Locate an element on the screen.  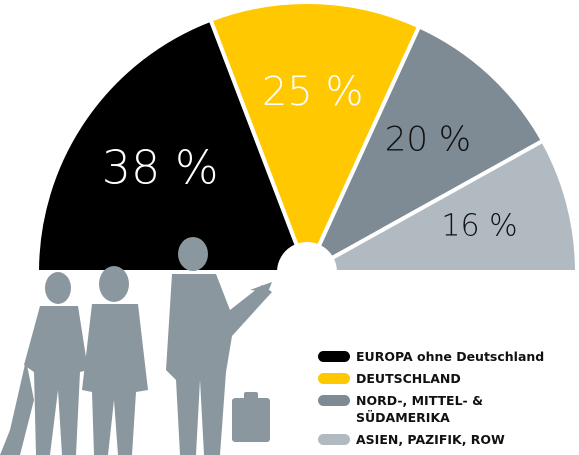
value-label: 20 % is located at coordinates (428, 140).